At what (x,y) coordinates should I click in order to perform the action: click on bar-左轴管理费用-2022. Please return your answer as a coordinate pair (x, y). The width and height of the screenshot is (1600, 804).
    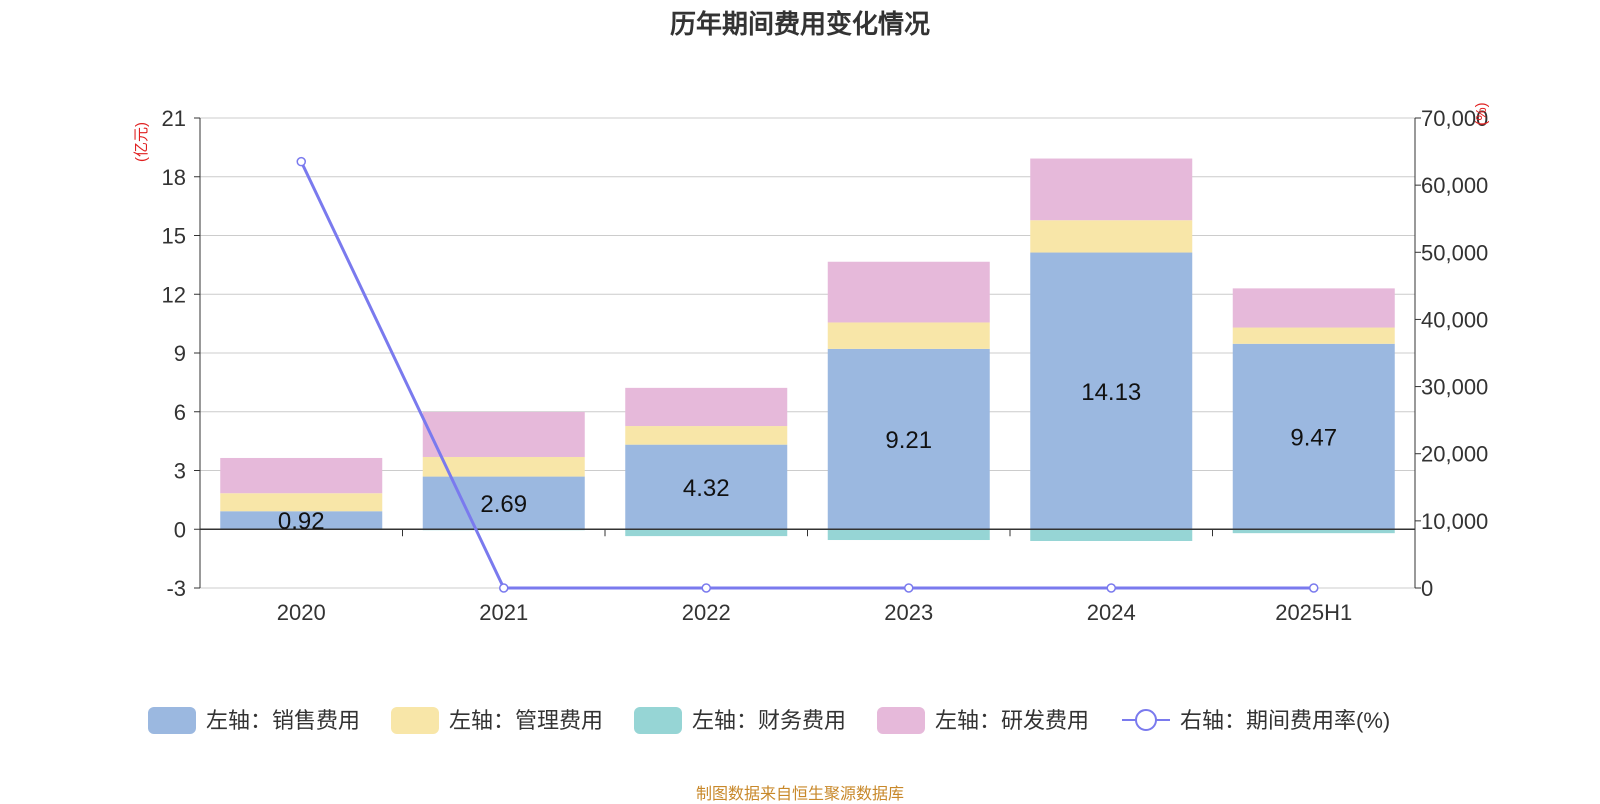
    Looking at the image, I should click on (706, 435).